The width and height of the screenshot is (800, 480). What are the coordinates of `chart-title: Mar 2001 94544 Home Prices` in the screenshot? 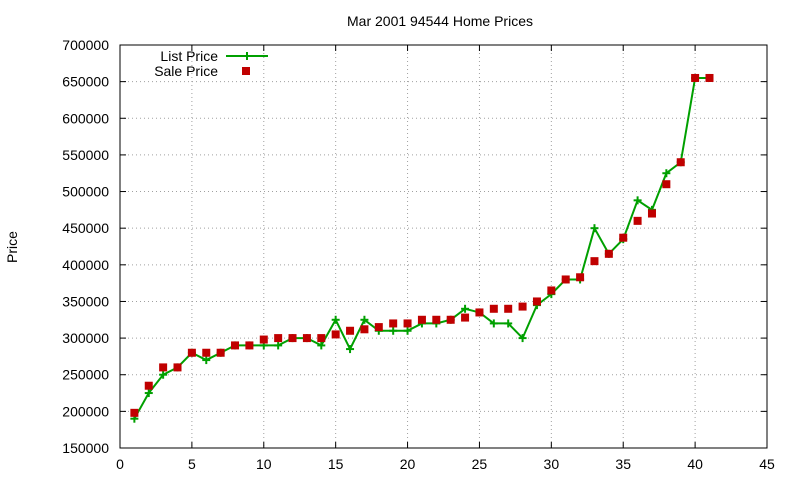 It's located at (440, 21).